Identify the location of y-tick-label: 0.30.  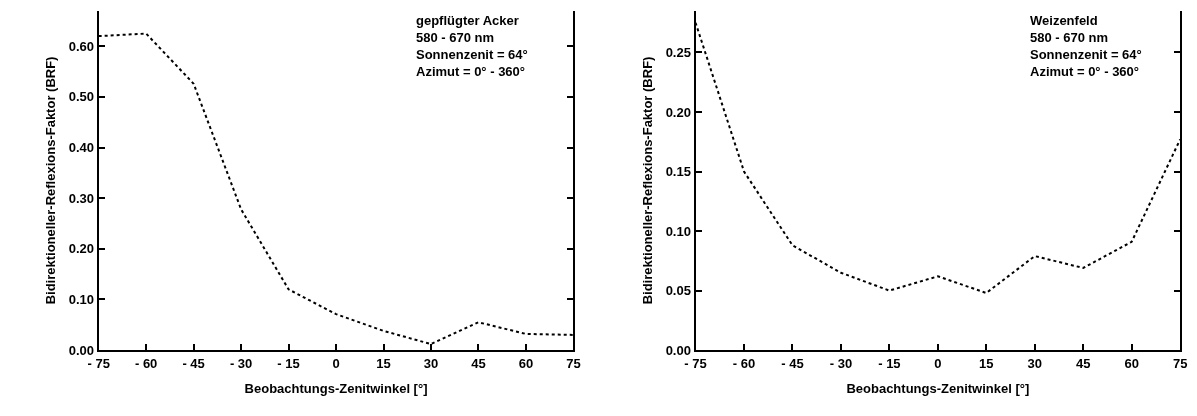
(81, 198).